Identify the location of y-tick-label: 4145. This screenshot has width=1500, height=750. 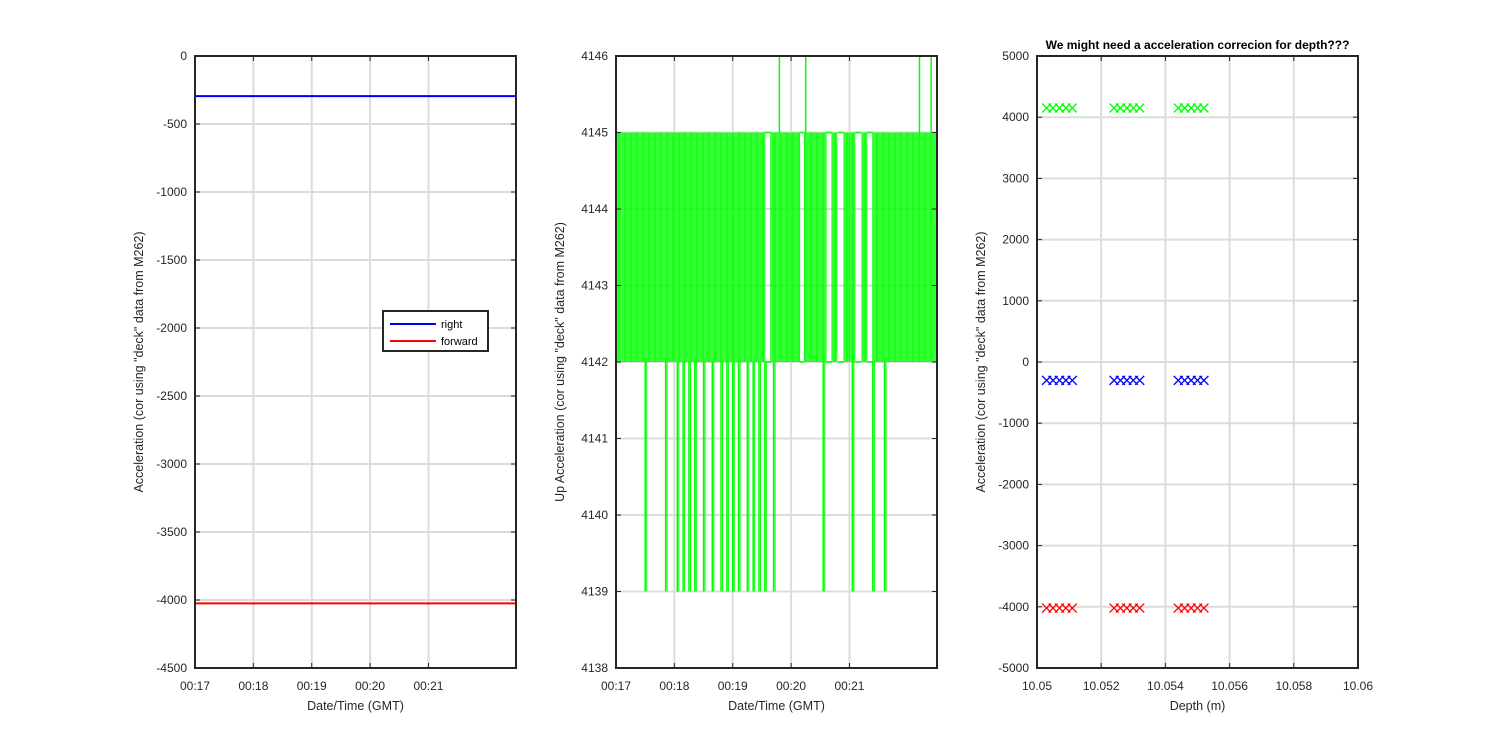
(594, 133).